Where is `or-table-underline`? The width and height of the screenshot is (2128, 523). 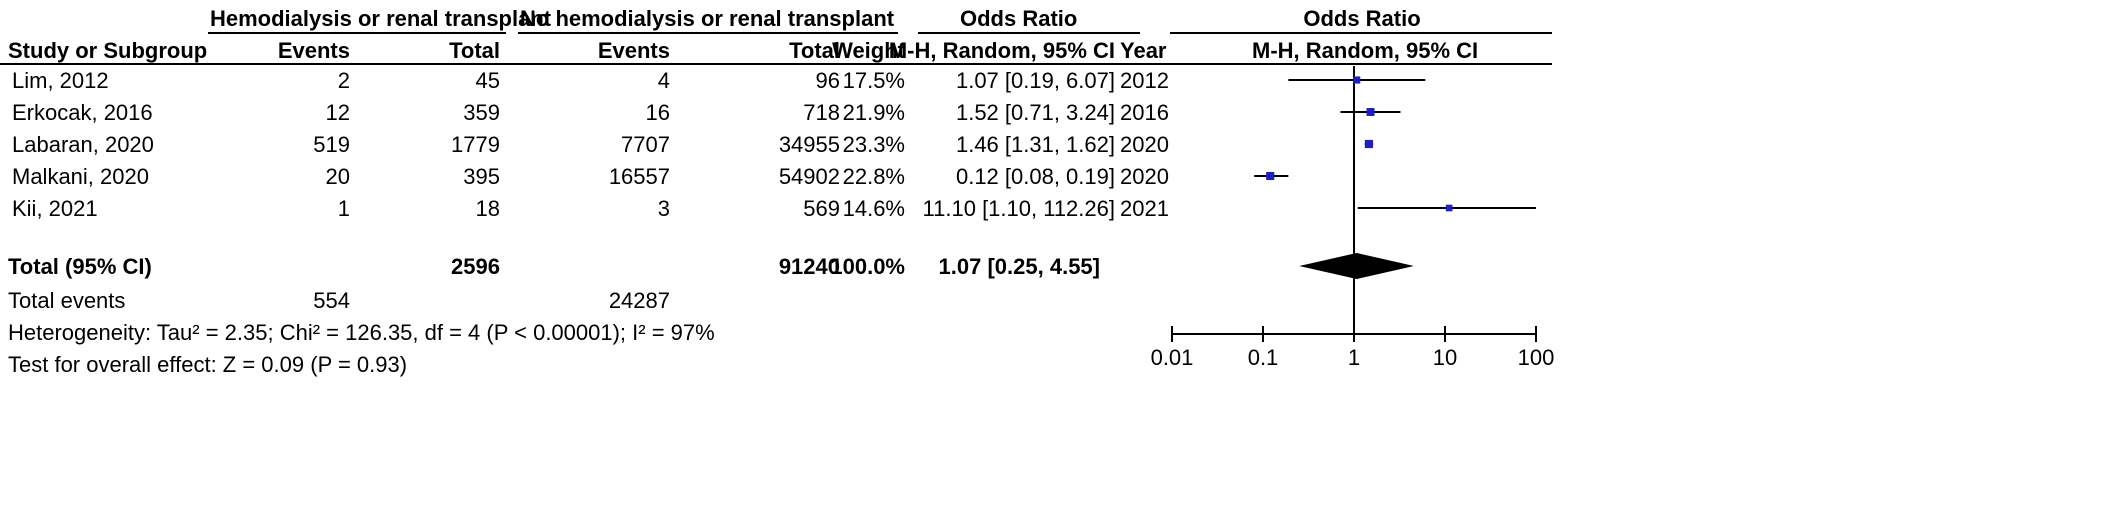 or-table-underline is located at coordinates (1029, 33).